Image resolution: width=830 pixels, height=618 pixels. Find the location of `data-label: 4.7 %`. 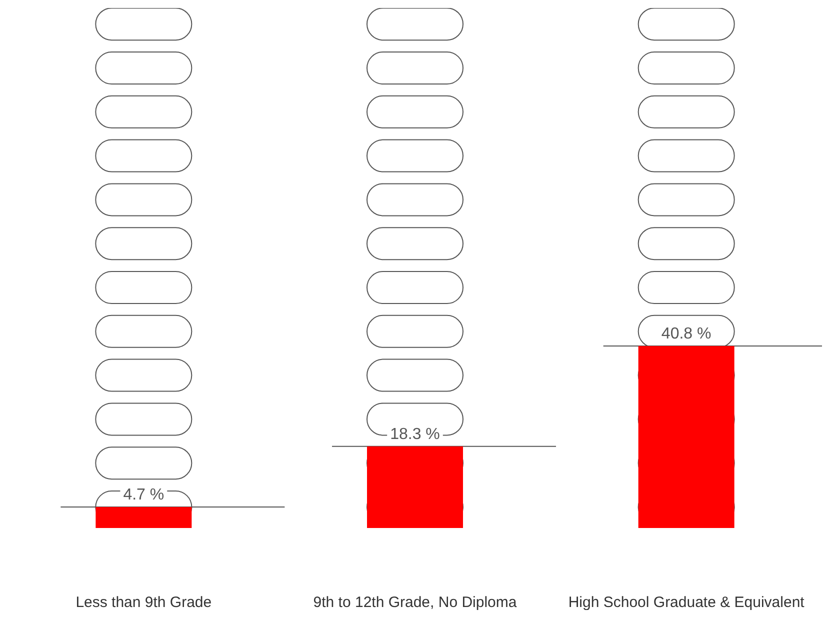

data-label: 4.7 % is located at coordinates (143, 495).